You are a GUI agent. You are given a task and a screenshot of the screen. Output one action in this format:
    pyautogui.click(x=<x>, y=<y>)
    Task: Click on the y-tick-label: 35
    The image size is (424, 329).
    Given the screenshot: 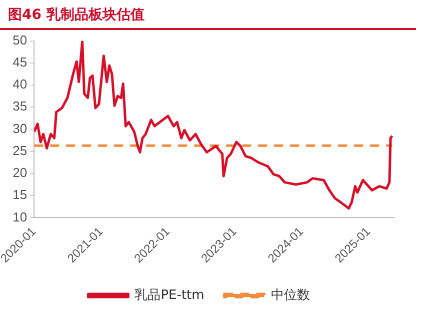 What is the action you would take?
    pyautogui.click(x=20, y=106)
    